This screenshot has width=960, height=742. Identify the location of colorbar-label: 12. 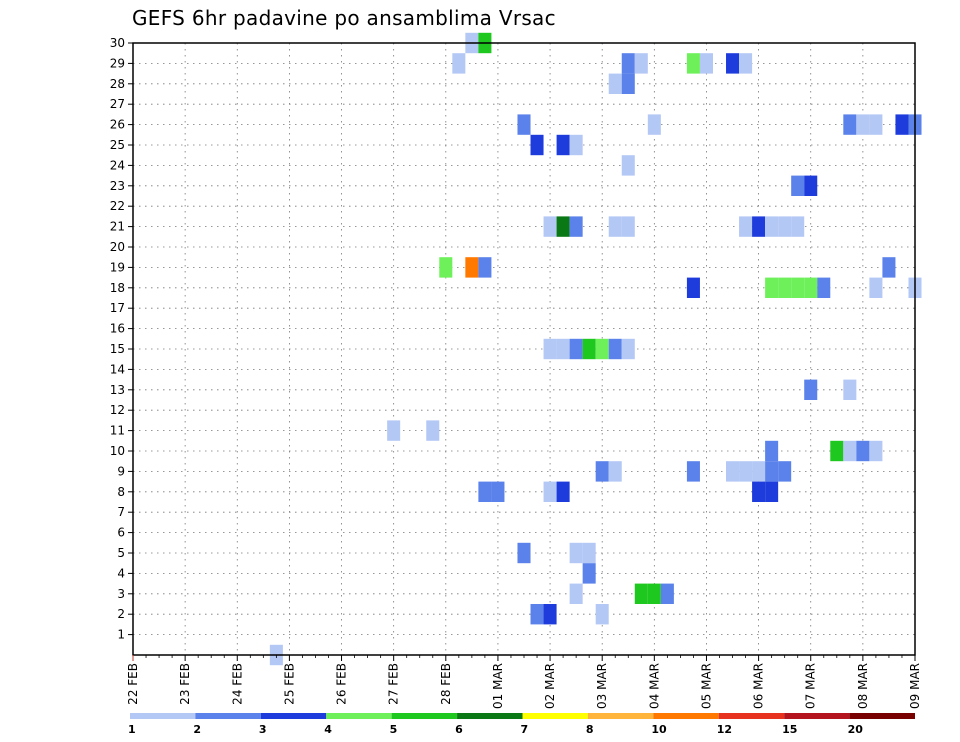
(724, 729).